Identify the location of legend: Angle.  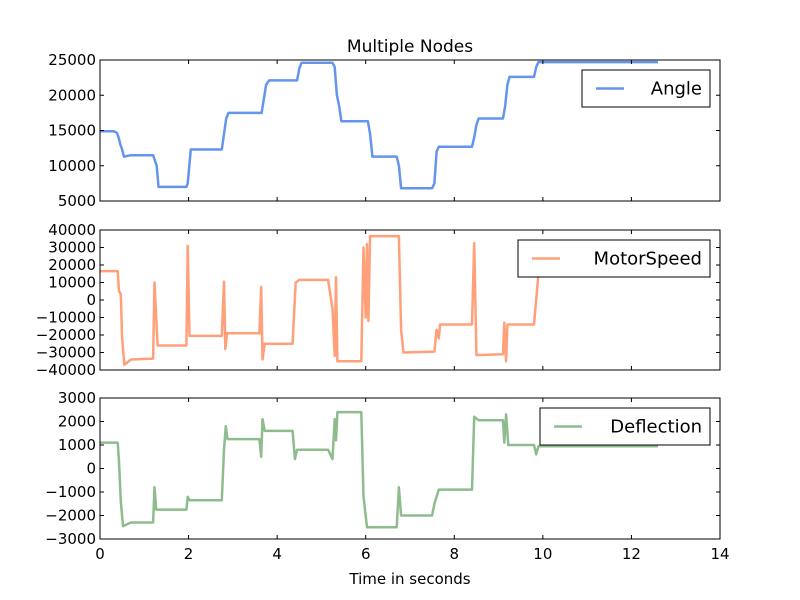
(646, 88).